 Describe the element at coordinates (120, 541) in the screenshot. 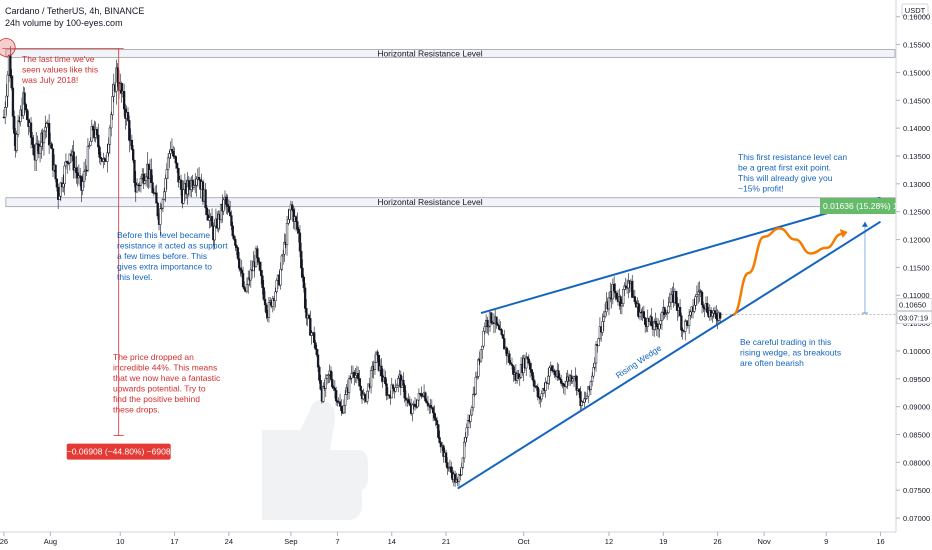

I see `x-tick-label: 10` at that location.